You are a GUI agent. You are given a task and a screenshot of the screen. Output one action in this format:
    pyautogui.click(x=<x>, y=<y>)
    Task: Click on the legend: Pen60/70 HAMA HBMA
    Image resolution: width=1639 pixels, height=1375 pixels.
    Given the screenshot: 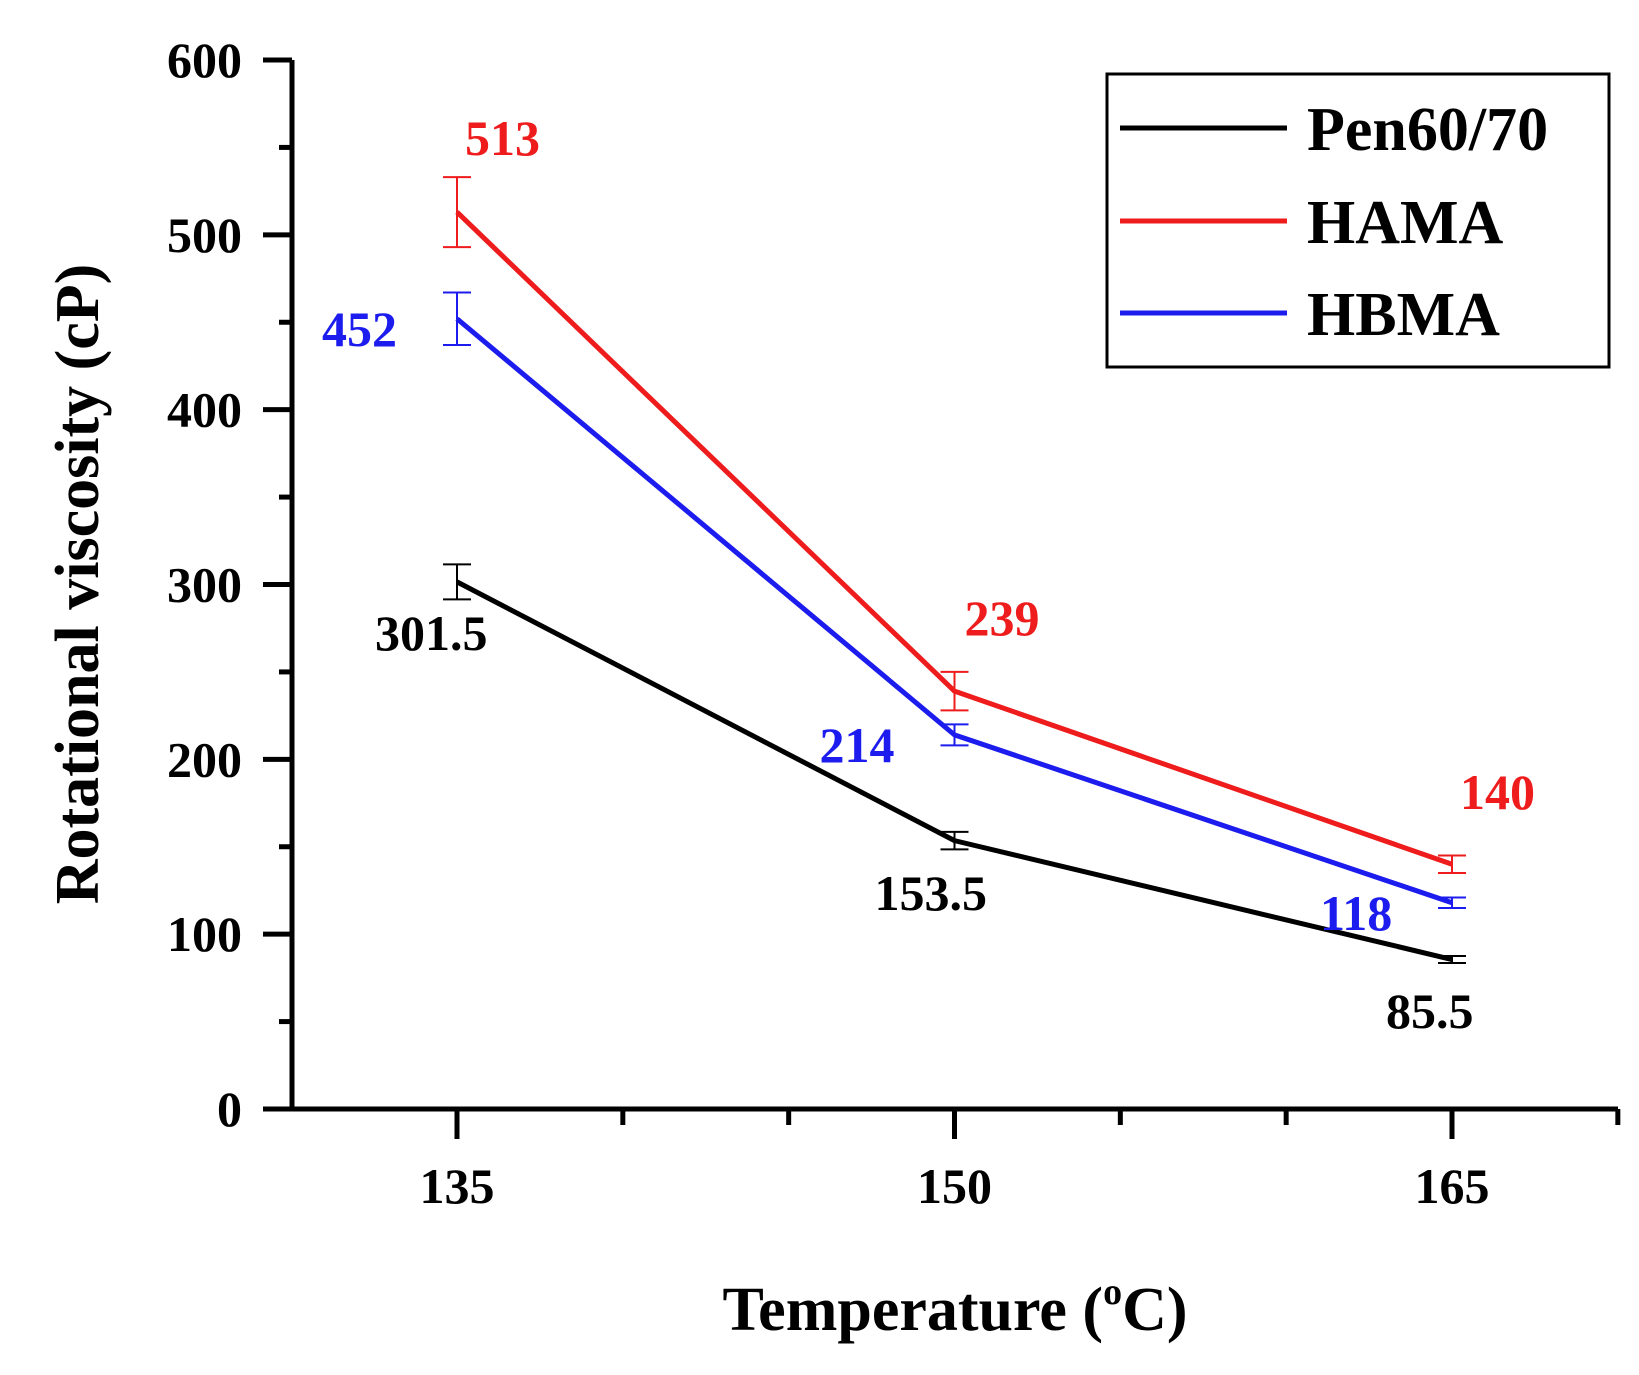 What is the action you would take?
    pyautogui.click(x=1358, y=220)
    